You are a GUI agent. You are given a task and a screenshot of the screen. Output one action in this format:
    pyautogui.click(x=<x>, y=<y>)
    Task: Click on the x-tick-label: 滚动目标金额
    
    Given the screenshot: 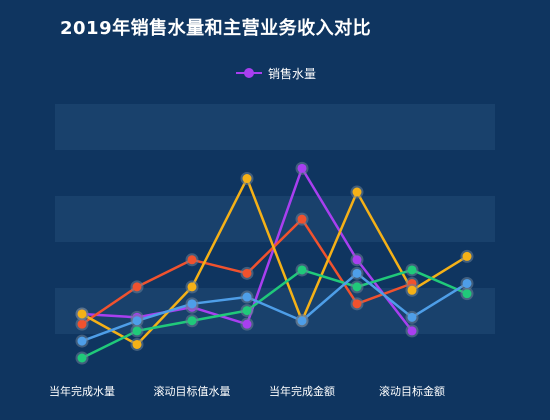 What is the action you would take?
    pyautogui.click(x=412, y=391)
    